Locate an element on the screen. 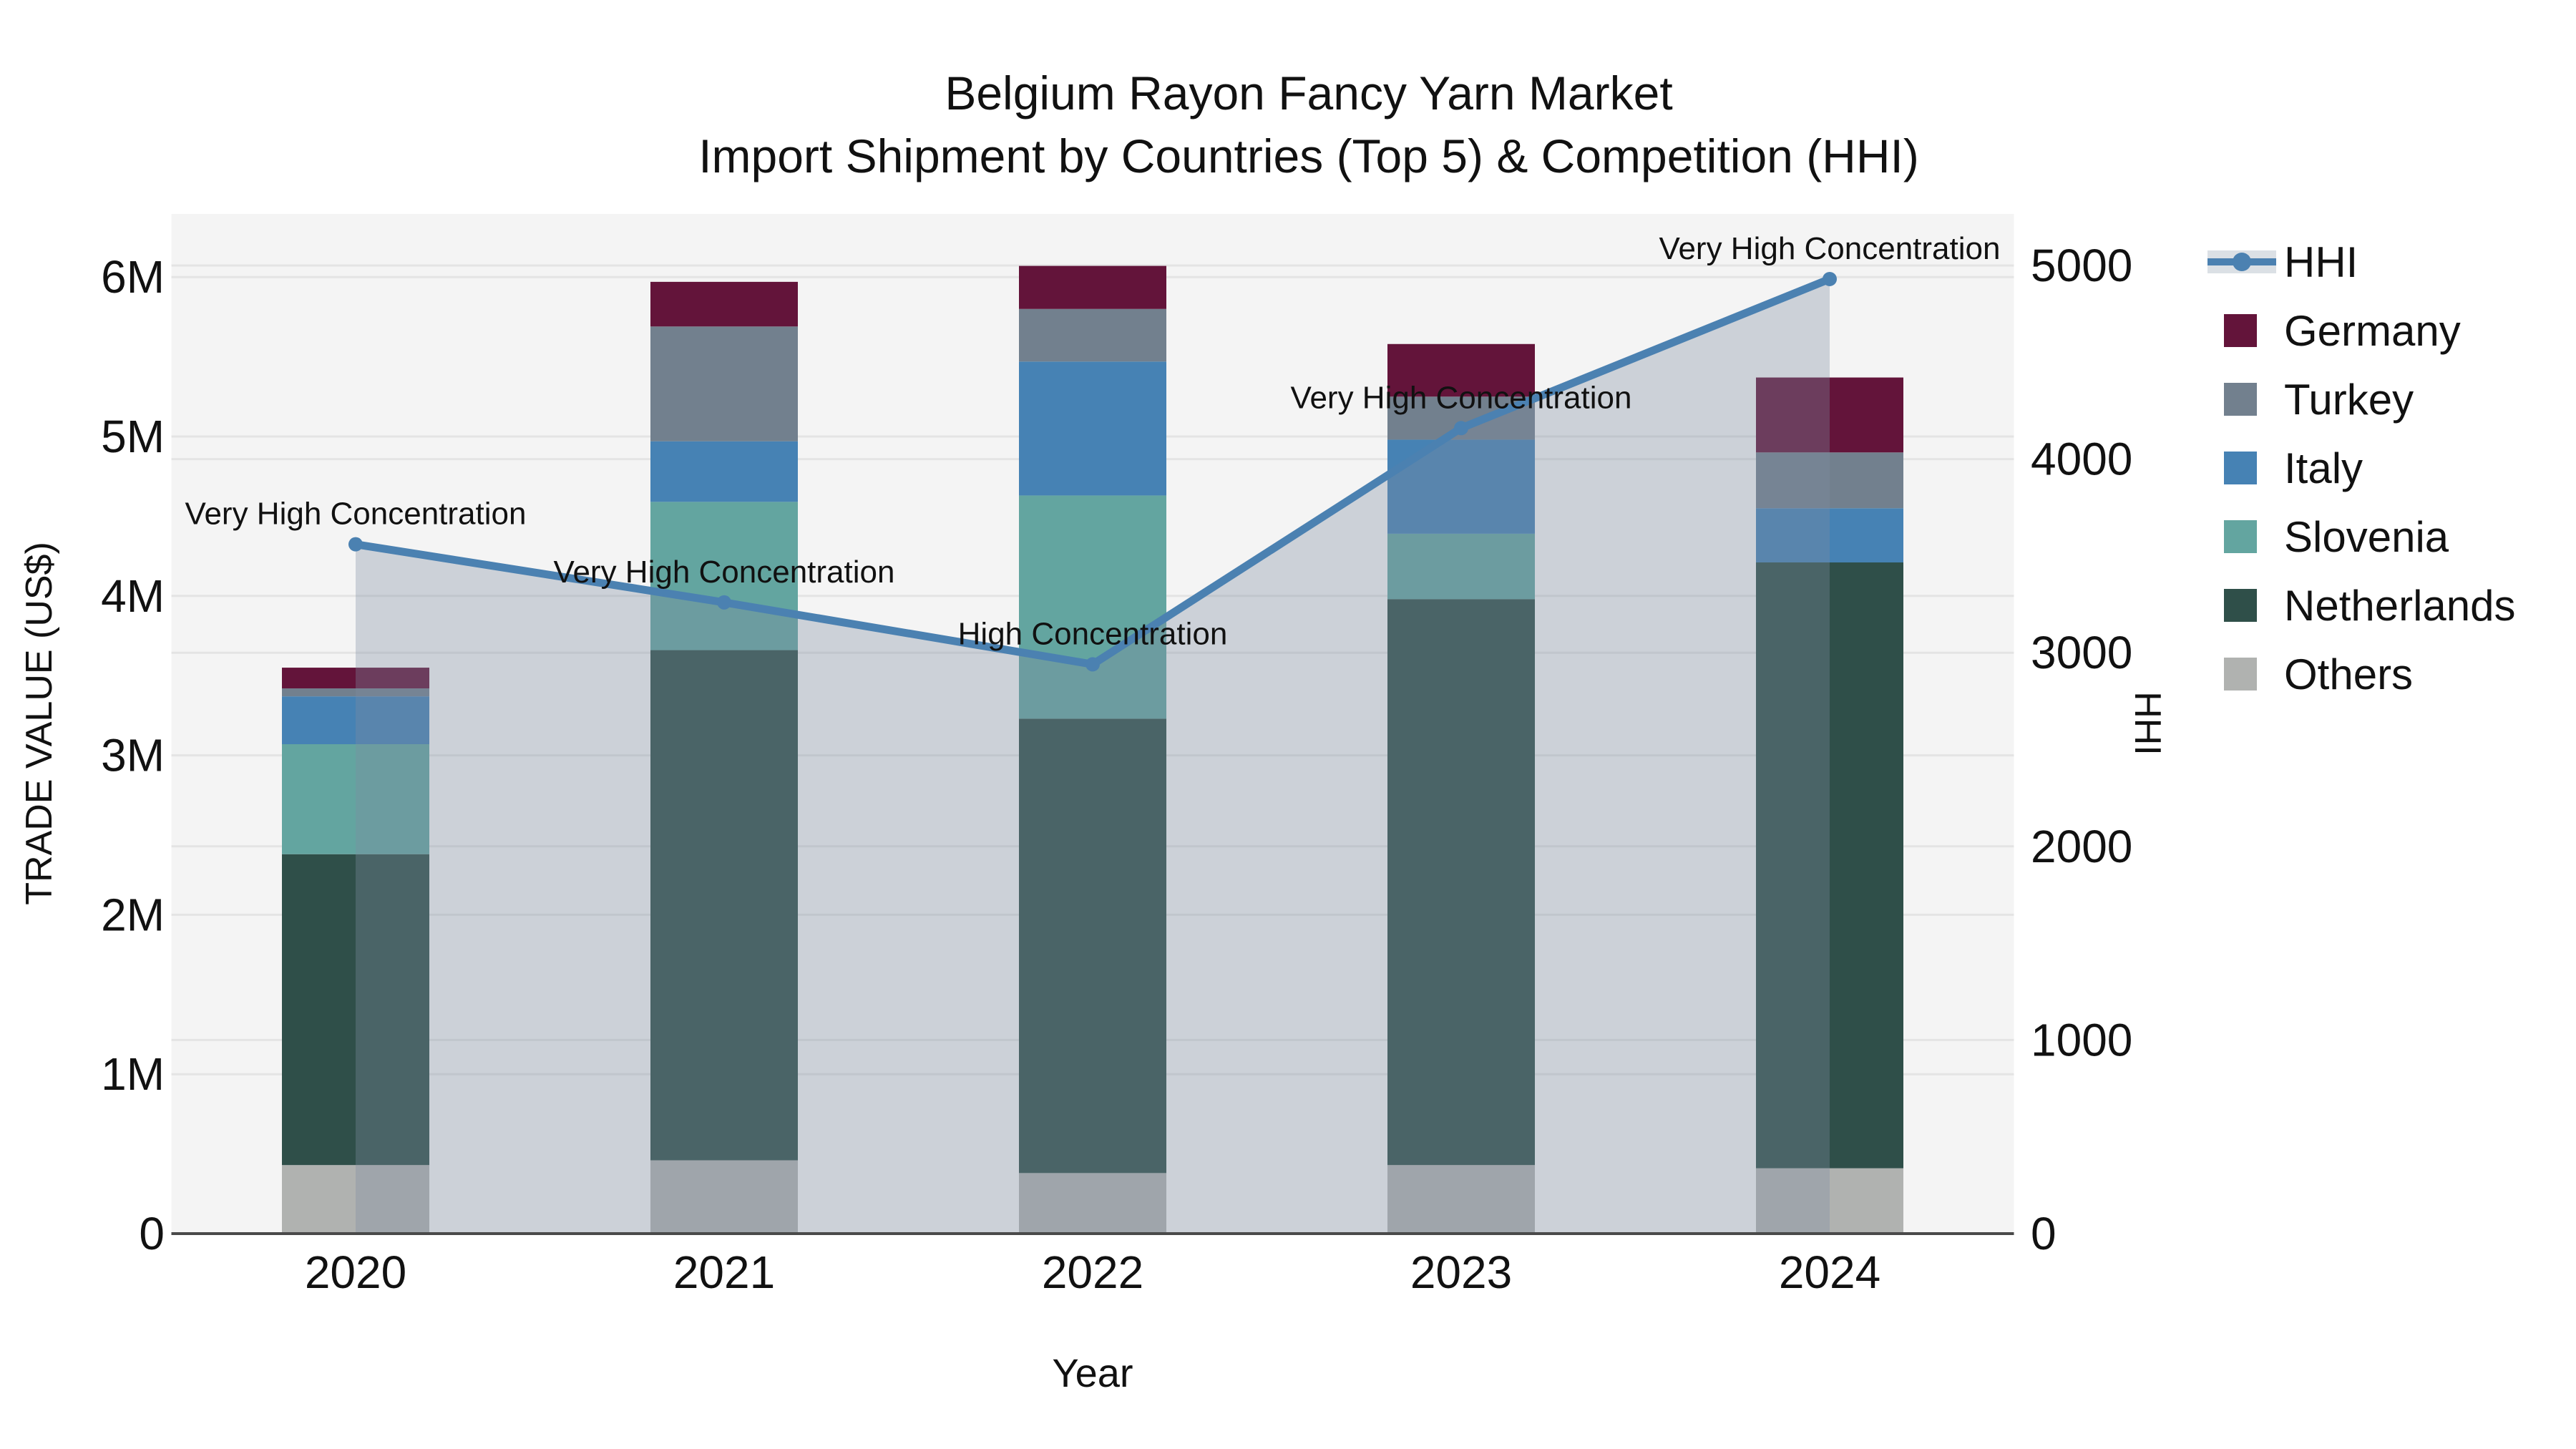  y-right-tick-0: 0 is located at coordinates (2044, 1233).